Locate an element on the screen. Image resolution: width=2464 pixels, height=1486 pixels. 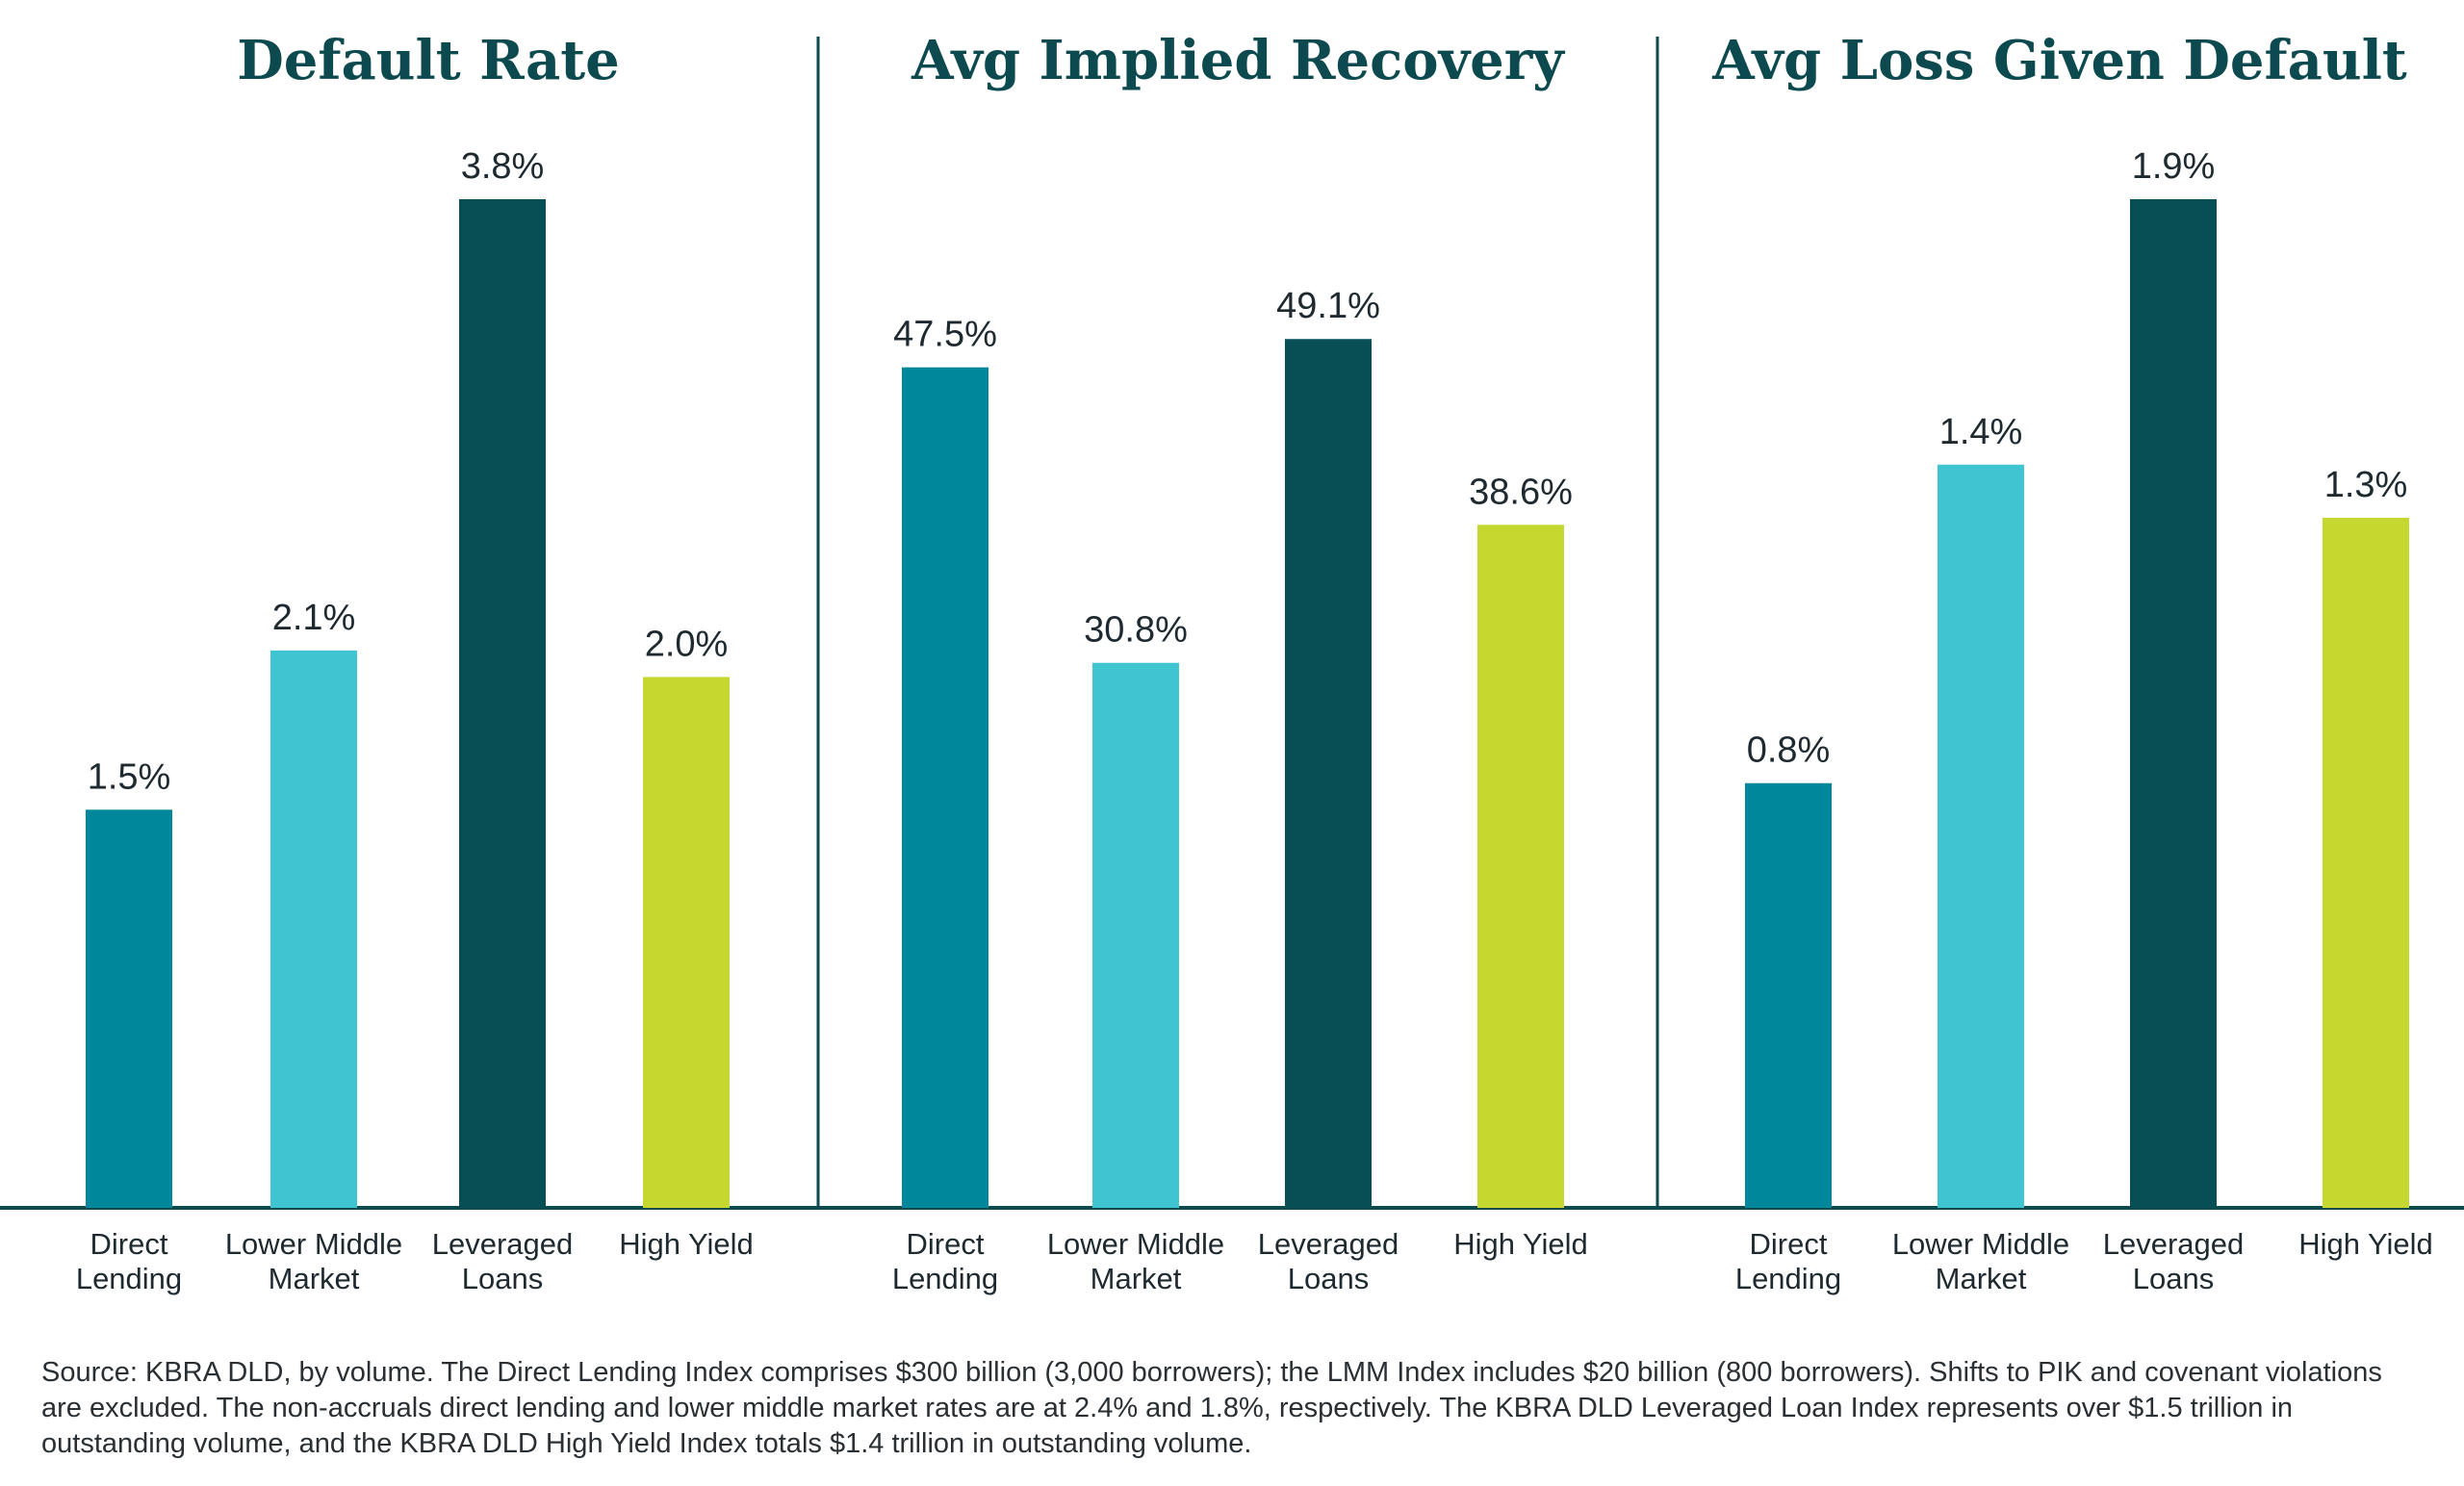
data-label: 30.8% is located at coordinates (1136, 631).